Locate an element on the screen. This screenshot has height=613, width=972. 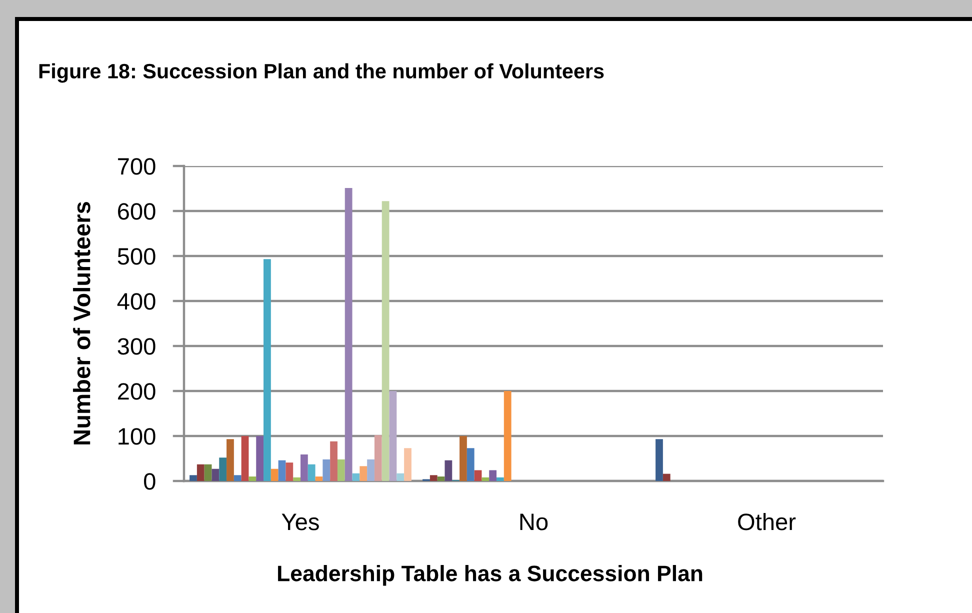
y-tick-label: 700 is located at coordinates (137, 166).